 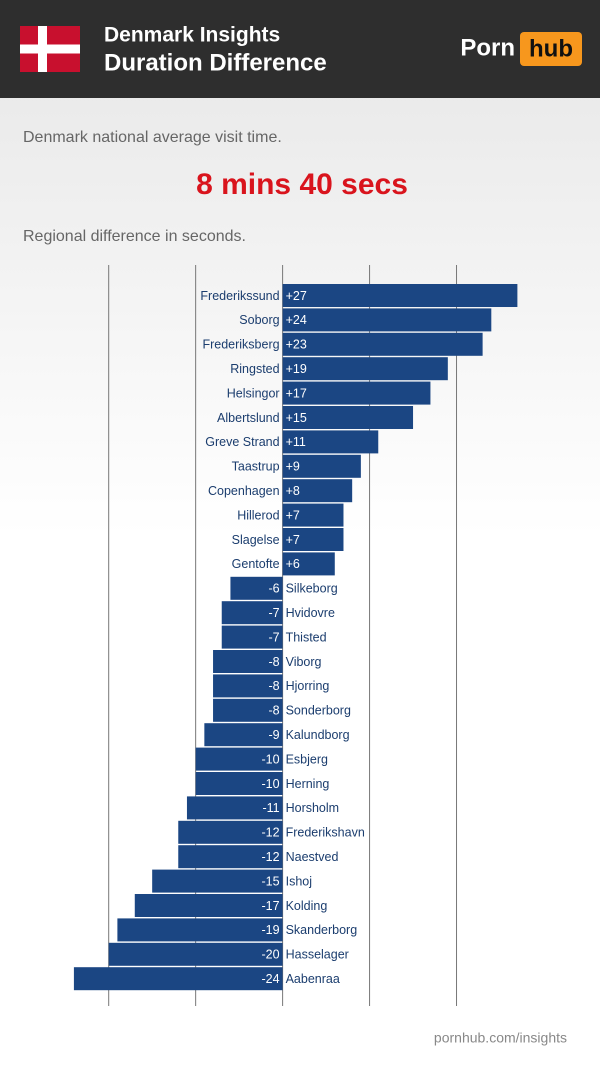 I want to click on category-label: Greve Strand, so click(x=242, y=442).